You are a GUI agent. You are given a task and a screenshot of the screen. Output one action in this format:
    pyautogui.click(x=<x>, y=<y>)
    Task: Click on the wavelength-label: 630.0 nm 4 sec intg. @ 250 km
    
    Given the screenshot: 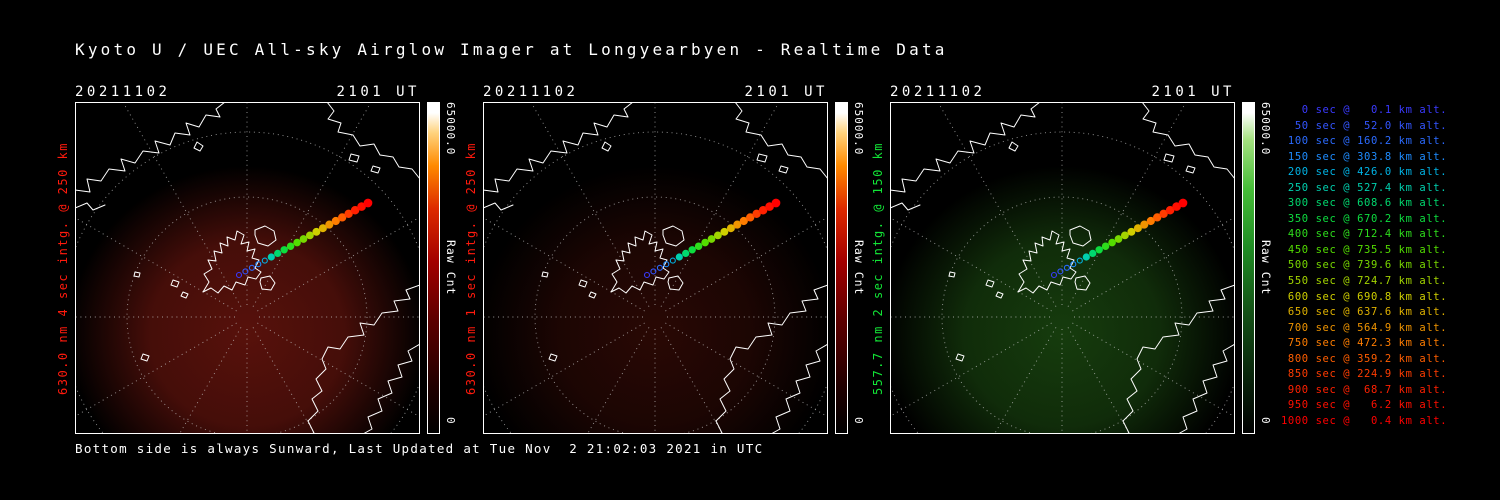 What is the action you would take?
    pyautogui.click(x=63, y=268)
    